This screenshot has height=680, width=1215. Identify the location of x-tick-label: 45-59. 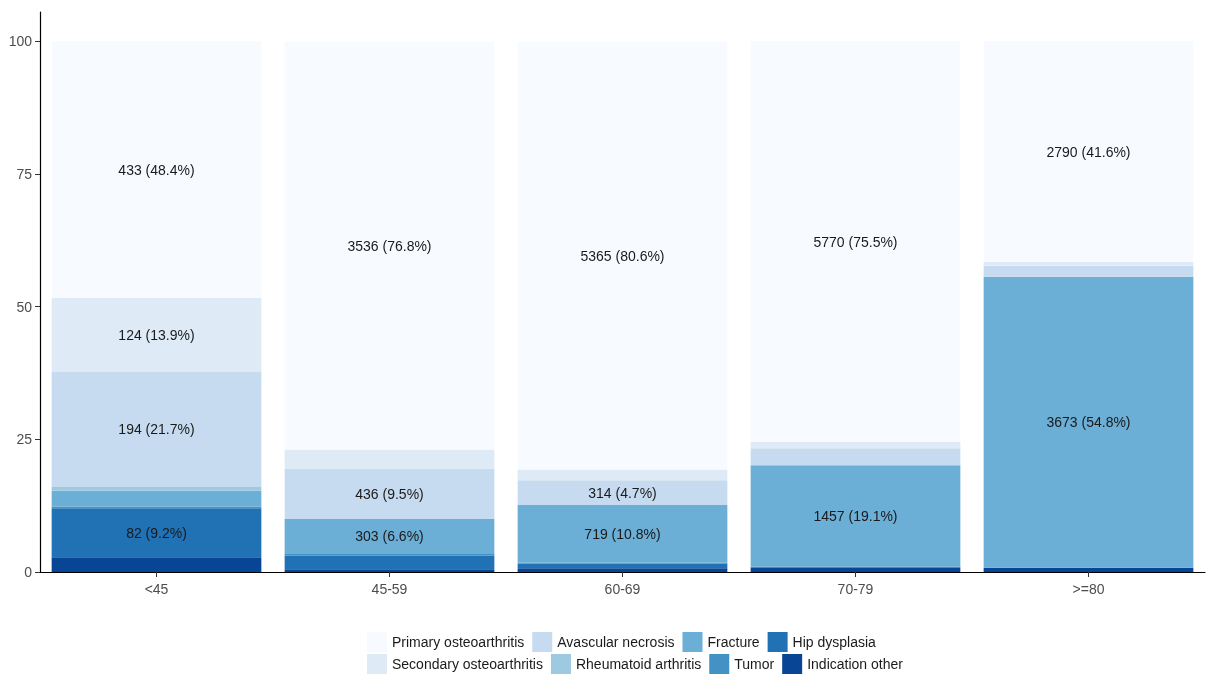
(389, 589).